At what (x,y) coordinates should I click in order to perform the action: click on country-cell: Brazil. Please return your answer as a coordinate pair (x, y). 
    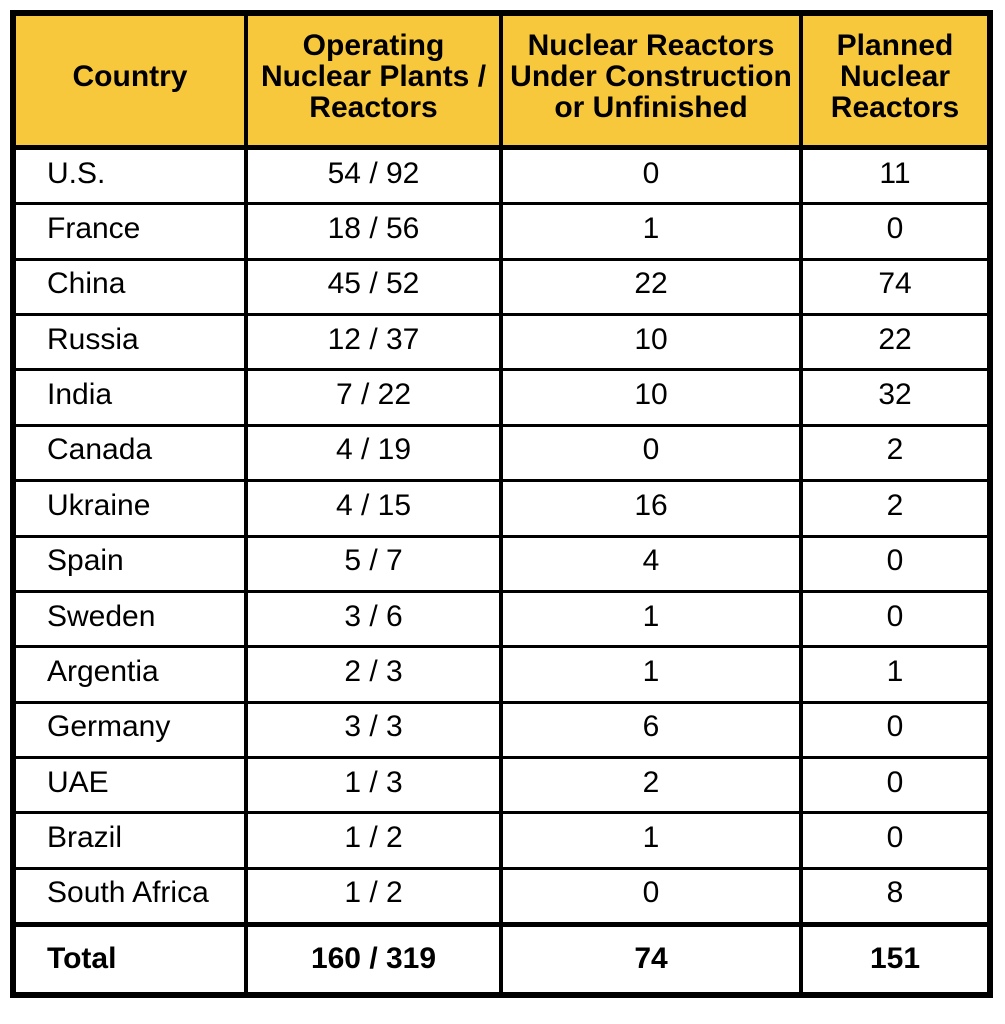
    Looking at the image, I should click on (130, 840).